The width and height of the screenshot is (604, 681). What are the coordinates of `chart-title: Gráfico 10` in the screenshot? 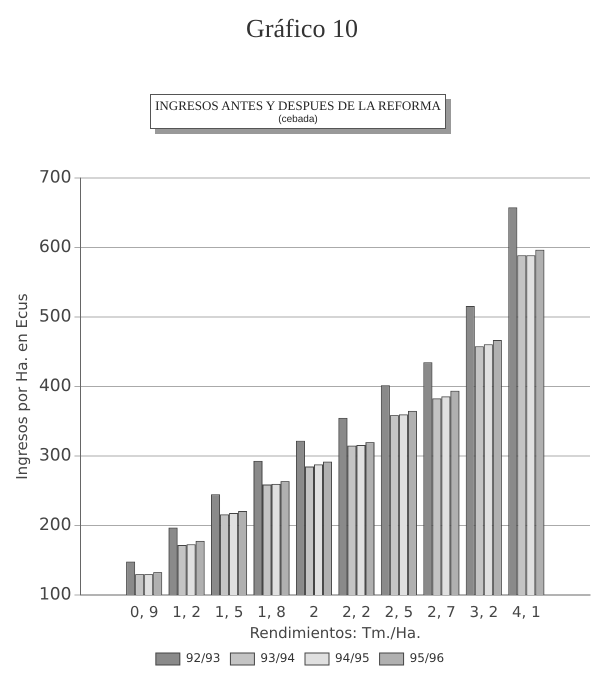 It's located at (302, 29).